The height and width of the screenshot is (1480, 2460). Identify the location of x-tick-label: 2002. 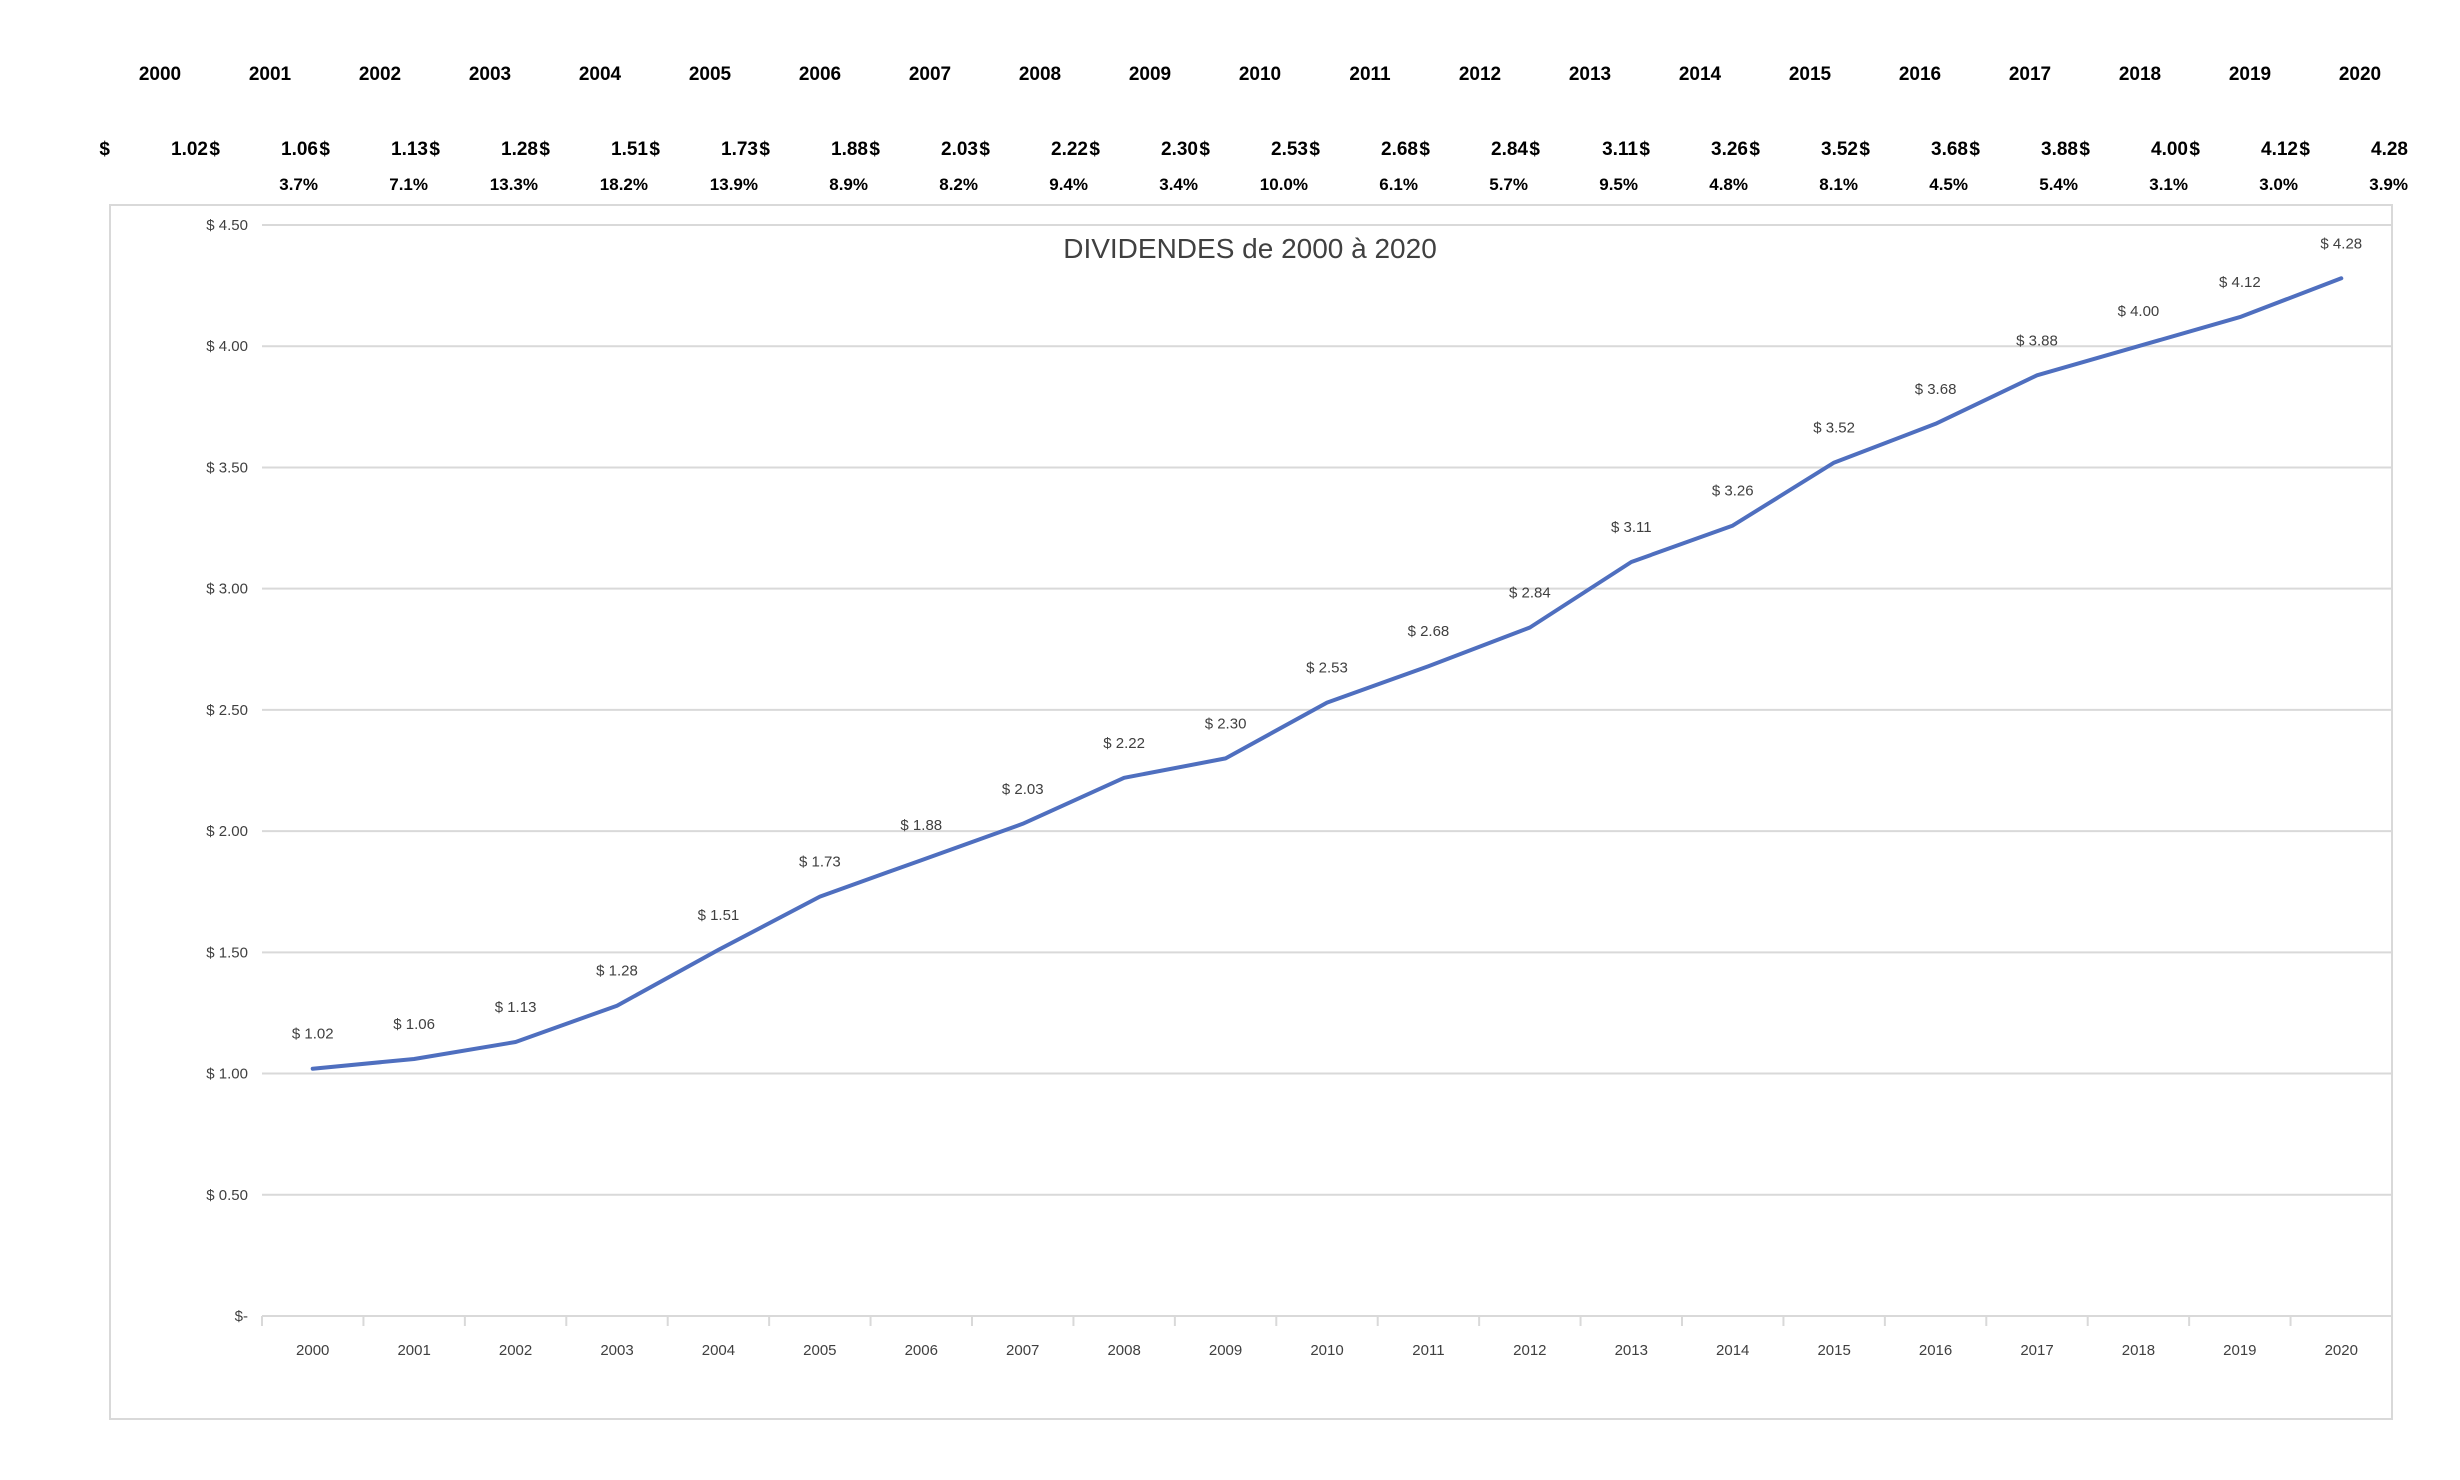
(515, 1350).